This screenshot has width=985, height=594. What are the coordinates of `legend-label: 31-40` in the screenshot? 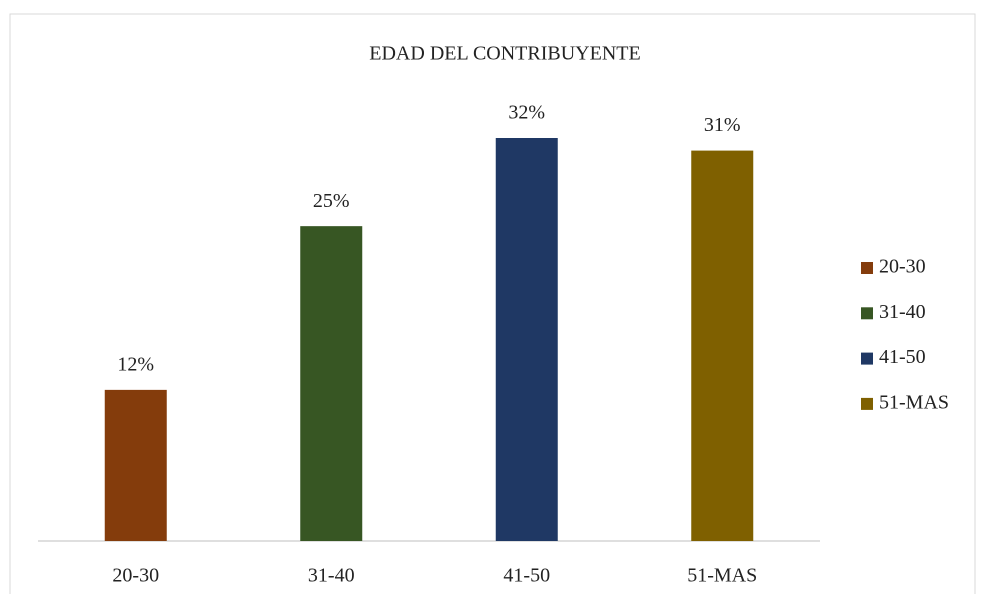 It's located at (902, 312).